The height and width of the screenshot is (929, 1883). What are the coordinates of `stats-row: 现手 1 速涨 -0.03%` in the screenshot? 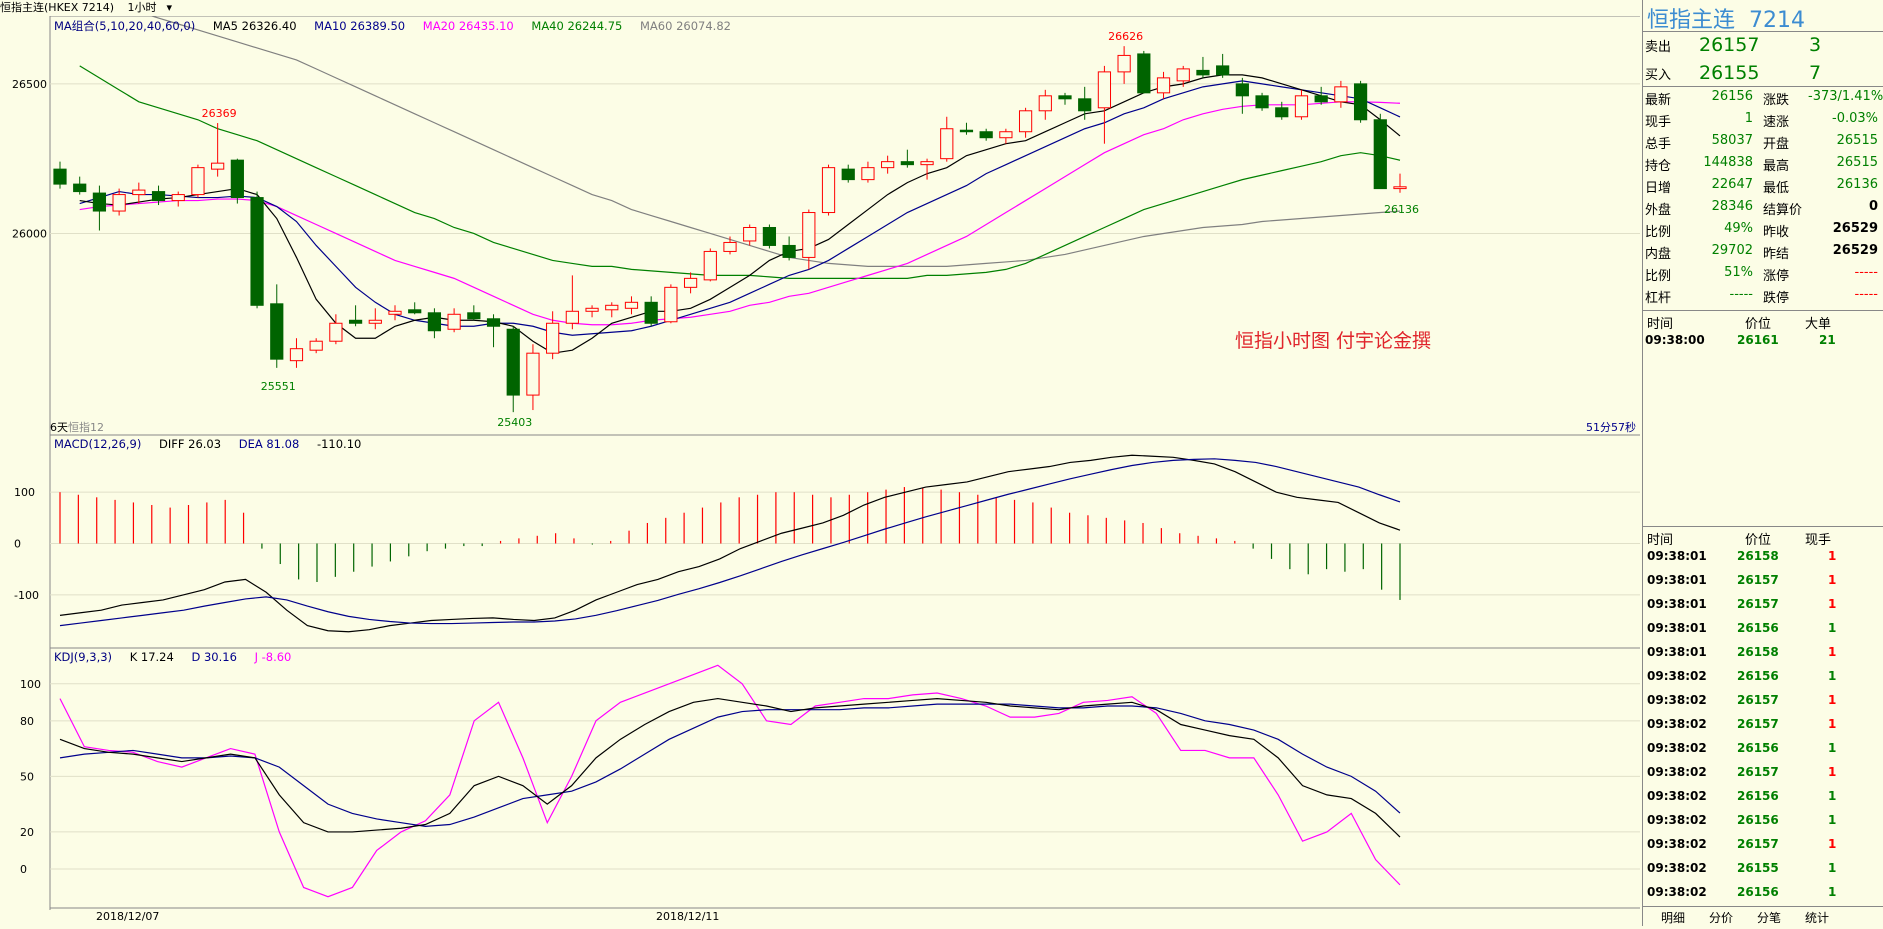 It's located at (1763, 122).